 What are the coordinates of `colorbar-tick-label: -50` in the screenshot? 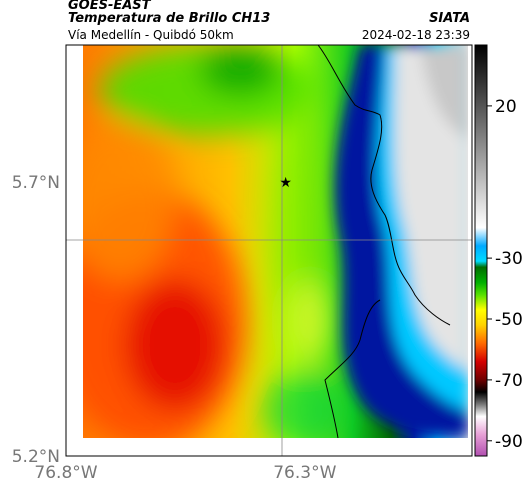 It's located at (509, 320).